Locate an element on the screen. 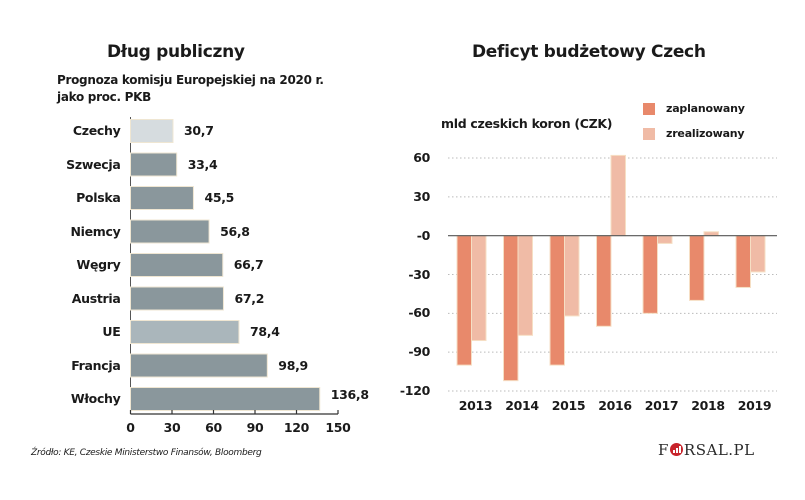 The image size is (805, 500). deficit-chart-ylabel: mld czeskich koron (CZK) is located at coordinates (527, 123).